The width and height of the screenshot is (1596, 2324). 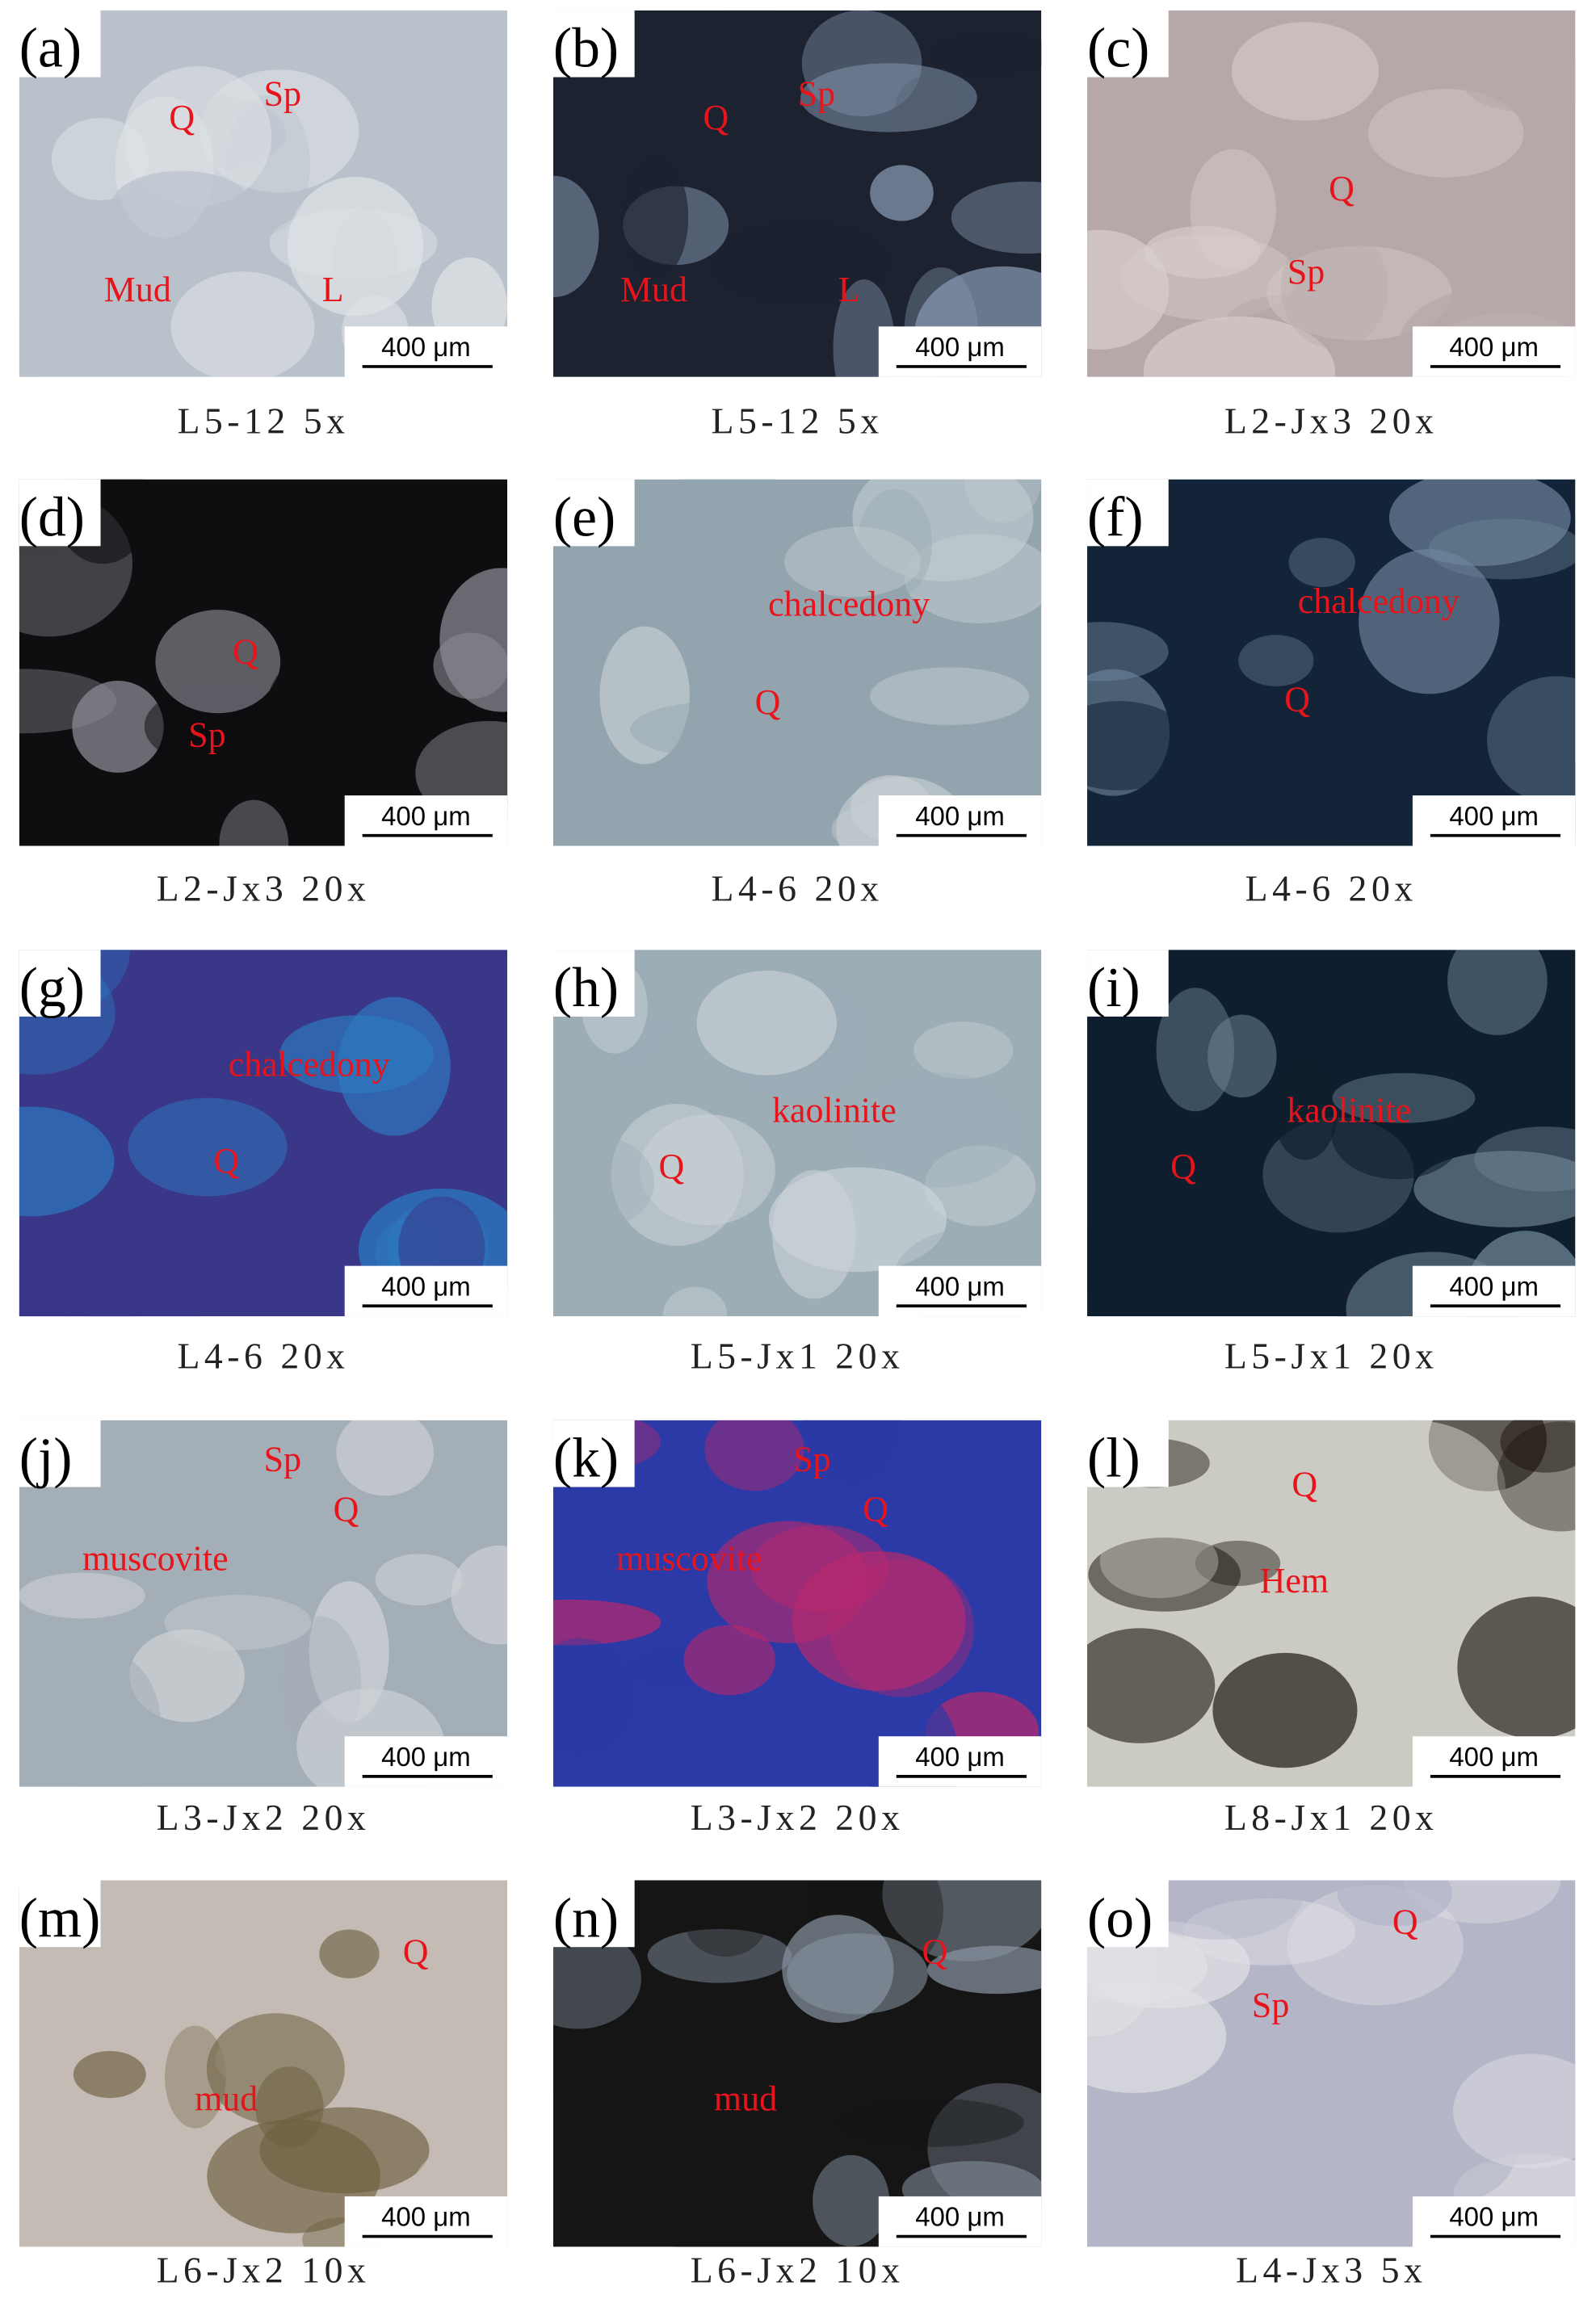 I want to click on mineral-label: kaolinite, so click(x=834, y=1110).